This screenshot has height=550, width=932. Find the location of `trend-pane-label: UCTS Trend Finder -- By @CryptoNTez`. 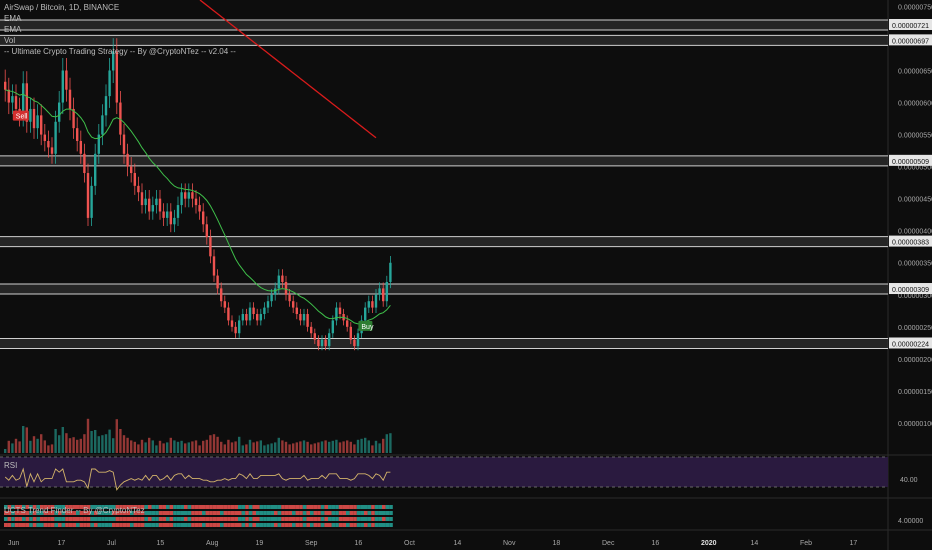

trend-pane-label: UCTS Trend Finder -- By @CryptoNTez is located at coordinates (74, 510).